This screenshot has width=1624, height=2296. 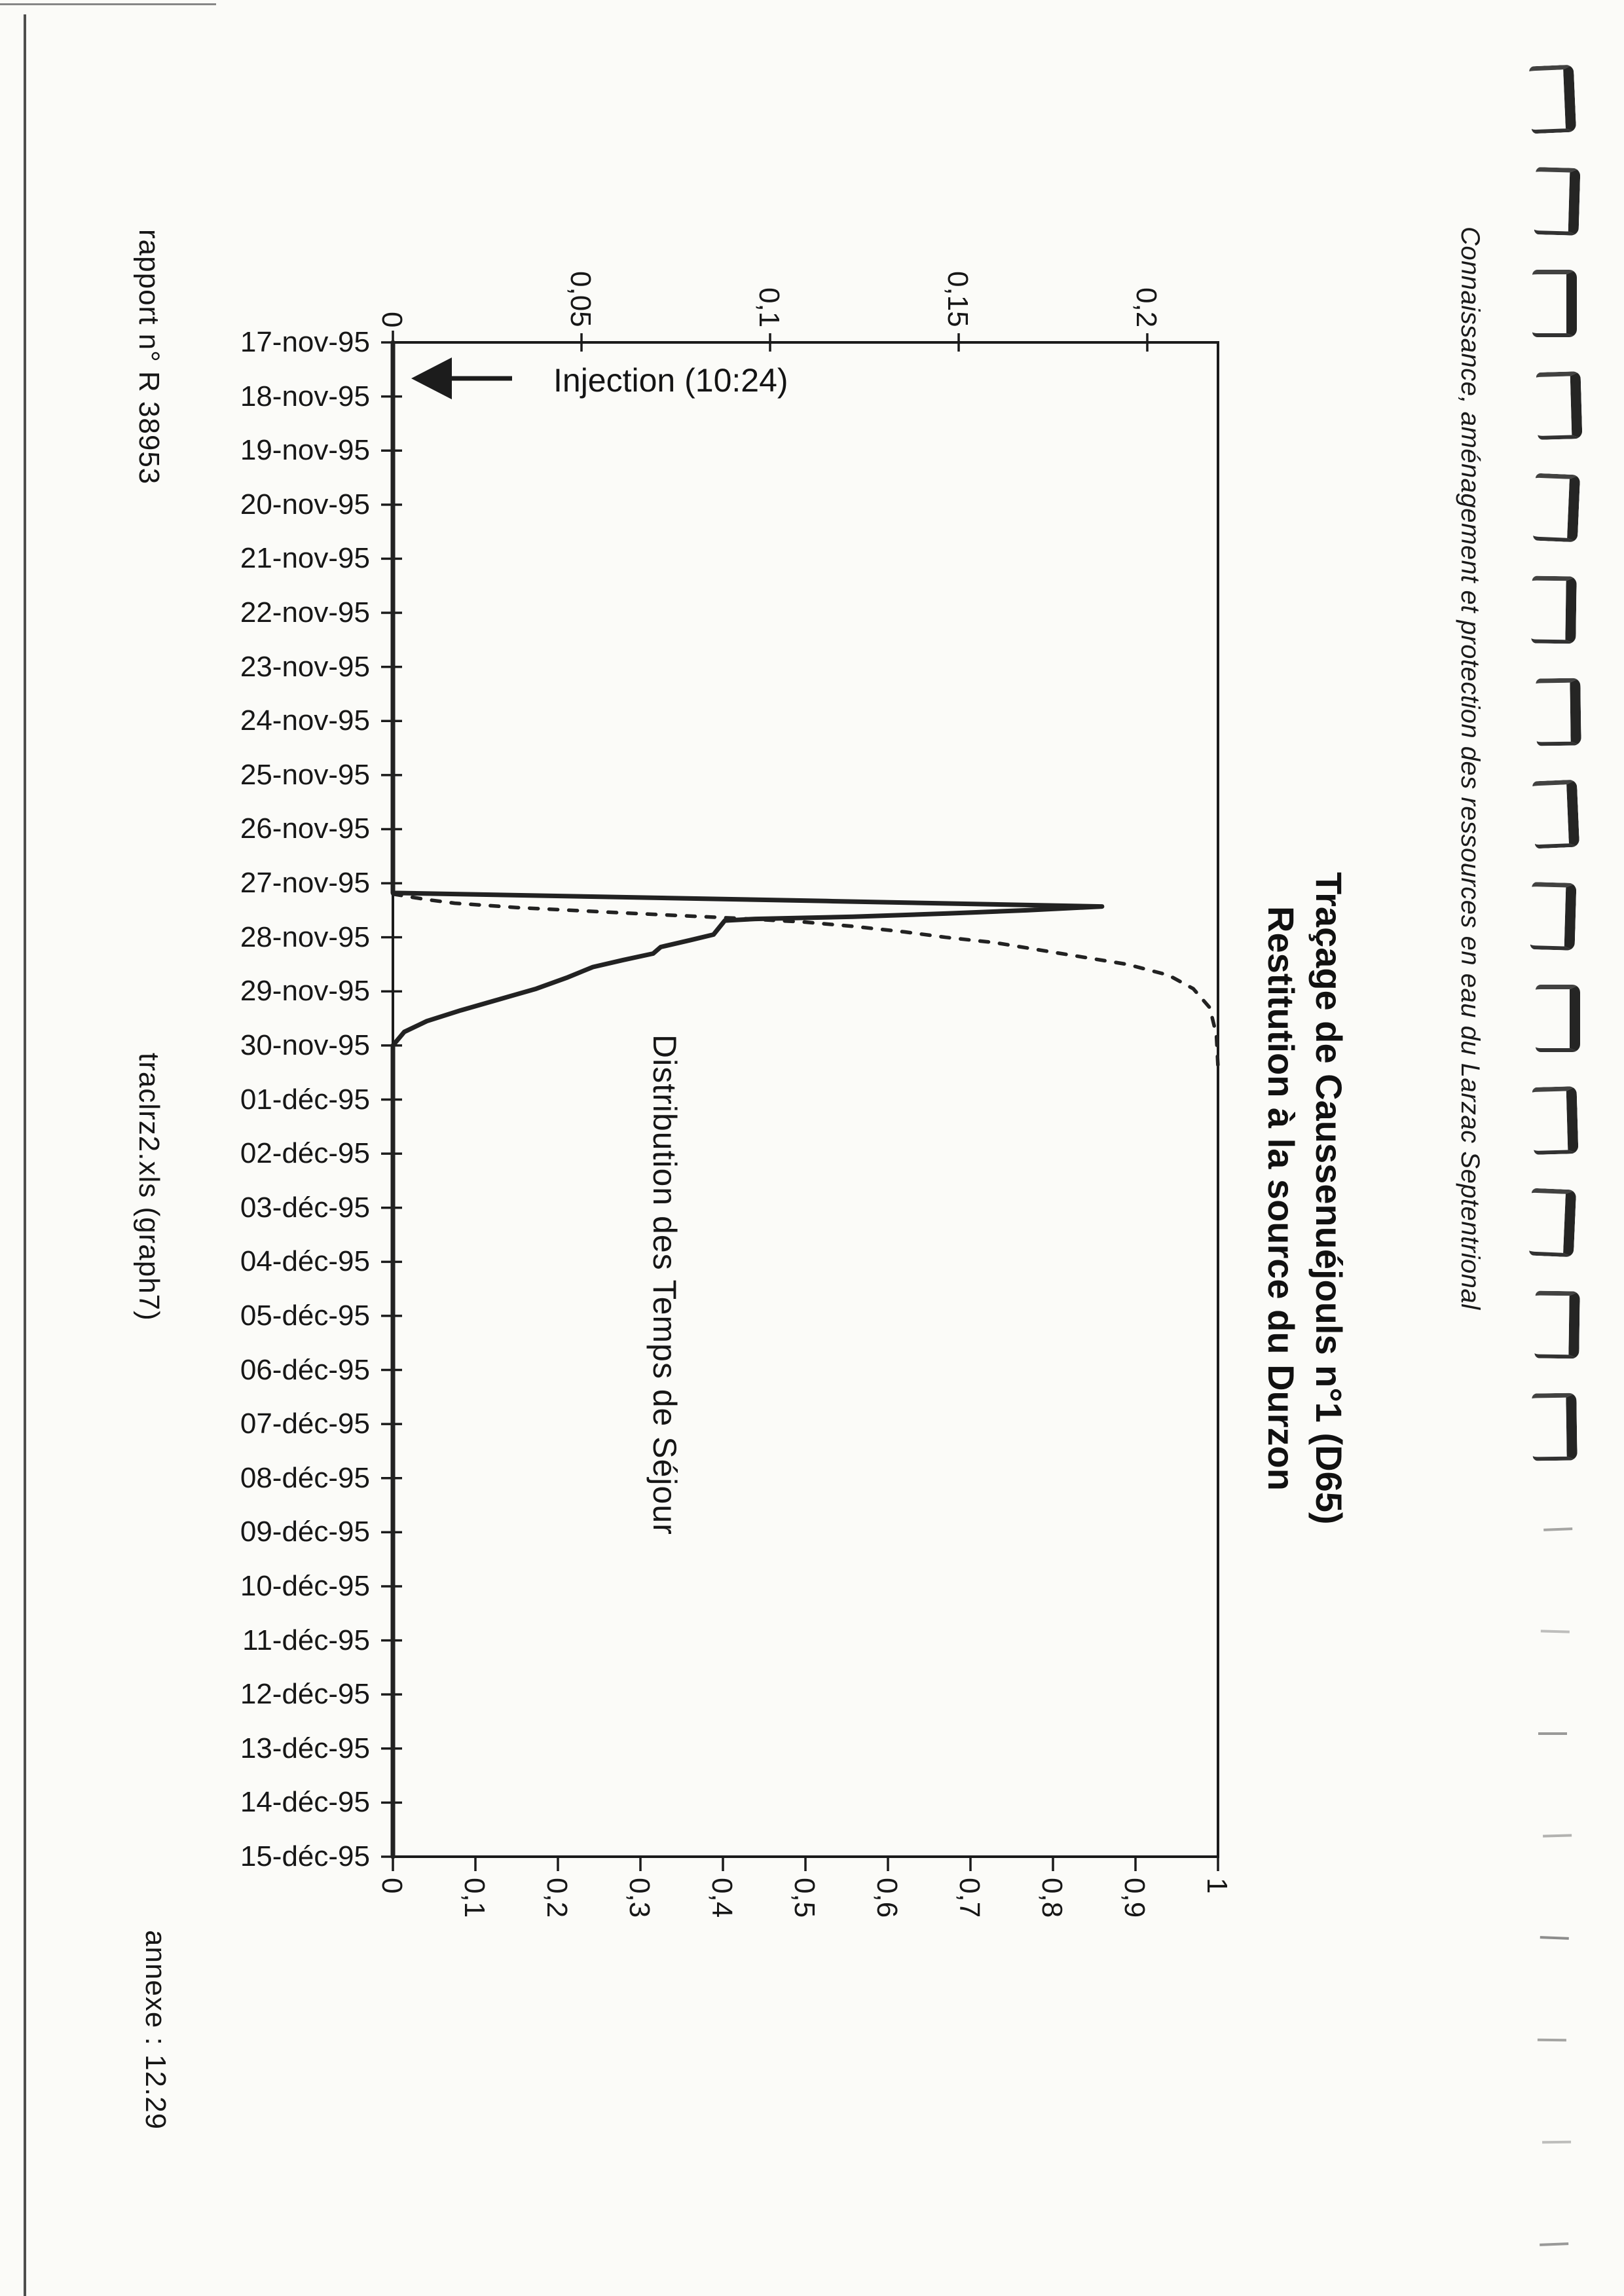 I want to click on date-tick-label: 11-déc-95, so click(x=306, y=1640).